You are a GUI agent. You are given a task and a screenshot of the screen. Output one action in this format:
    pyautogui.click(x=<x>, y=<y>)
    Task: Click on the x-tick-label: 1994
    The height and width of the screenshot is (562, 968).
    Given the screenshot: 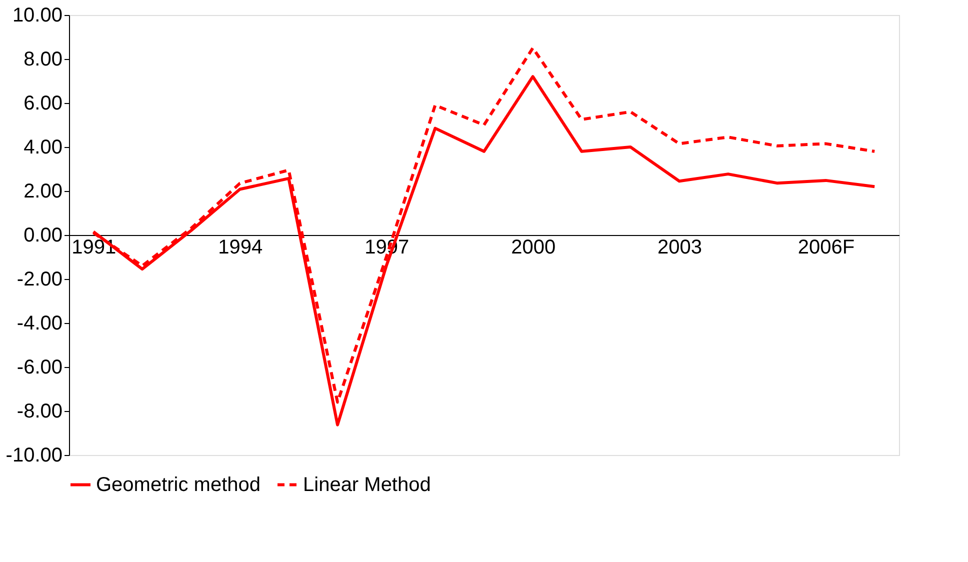 What is the action you would take?
    pyautogui.click(x=240, y=247)
    